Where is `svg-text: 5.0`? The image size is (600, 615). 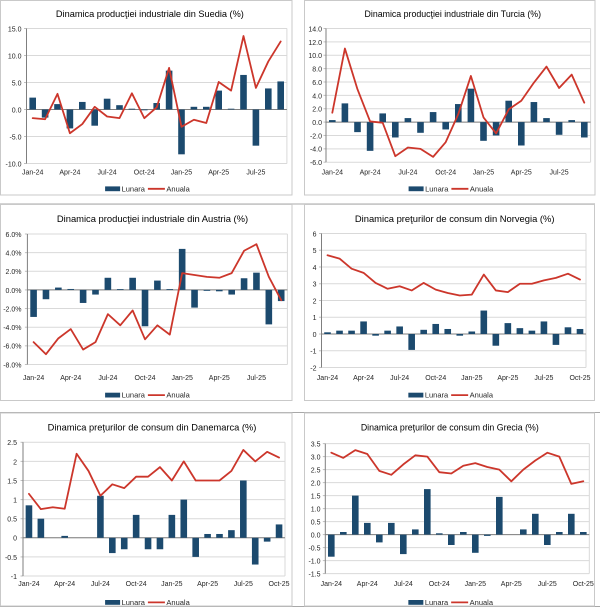
svg-text: 5.0 is located at coordinates (17, 83).